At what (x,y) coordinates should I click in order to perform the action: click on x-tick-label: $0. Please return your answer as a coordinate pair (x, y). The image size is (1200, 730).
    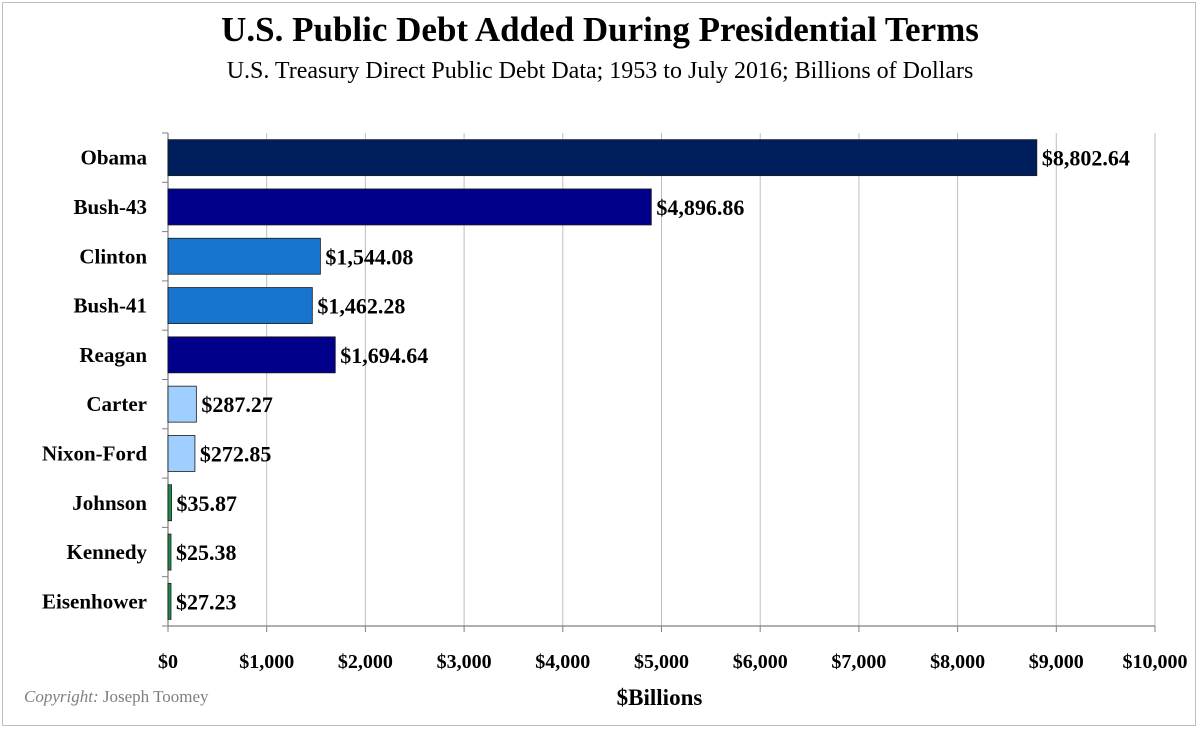
    Looking at the image, I should click on (168, 662).